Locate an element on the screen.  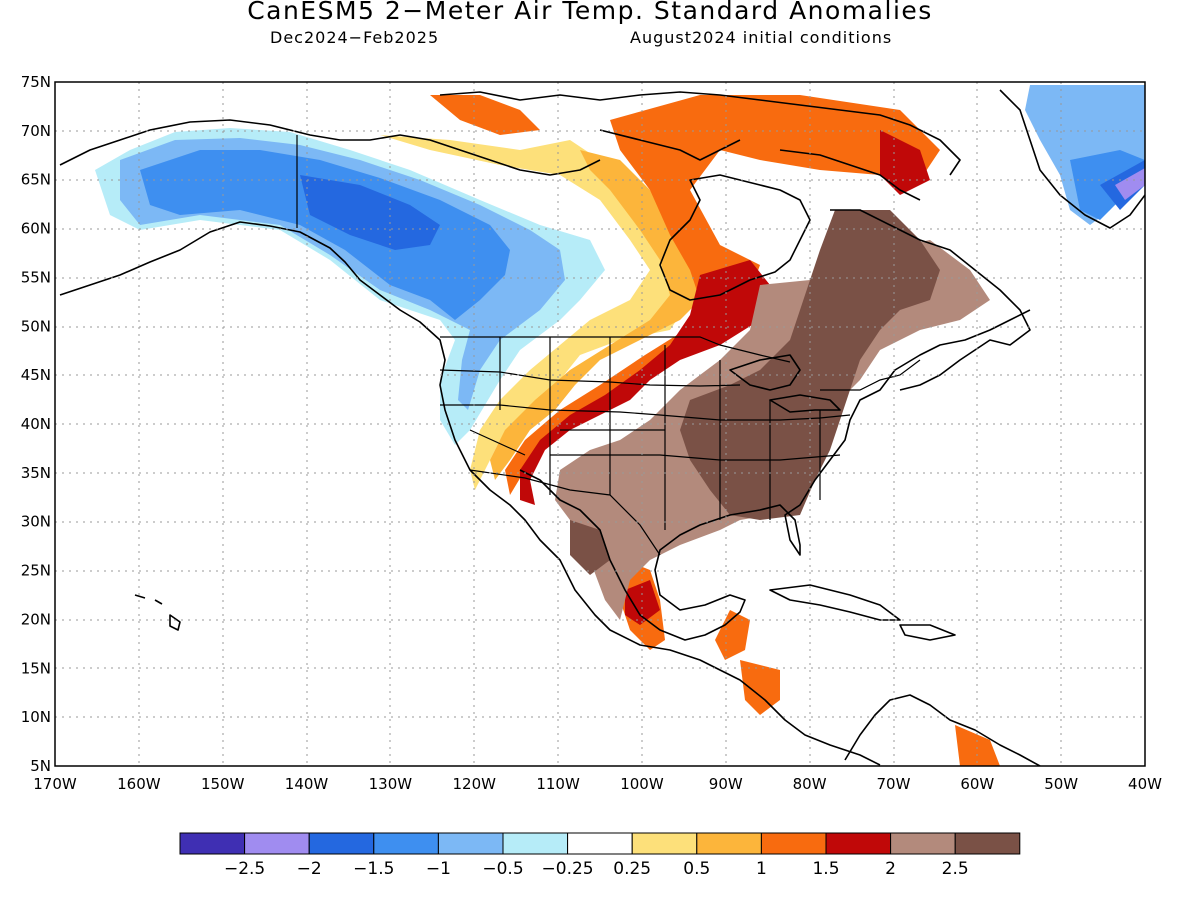
colorbar-label: 1 is located at coordinates (761, 869).